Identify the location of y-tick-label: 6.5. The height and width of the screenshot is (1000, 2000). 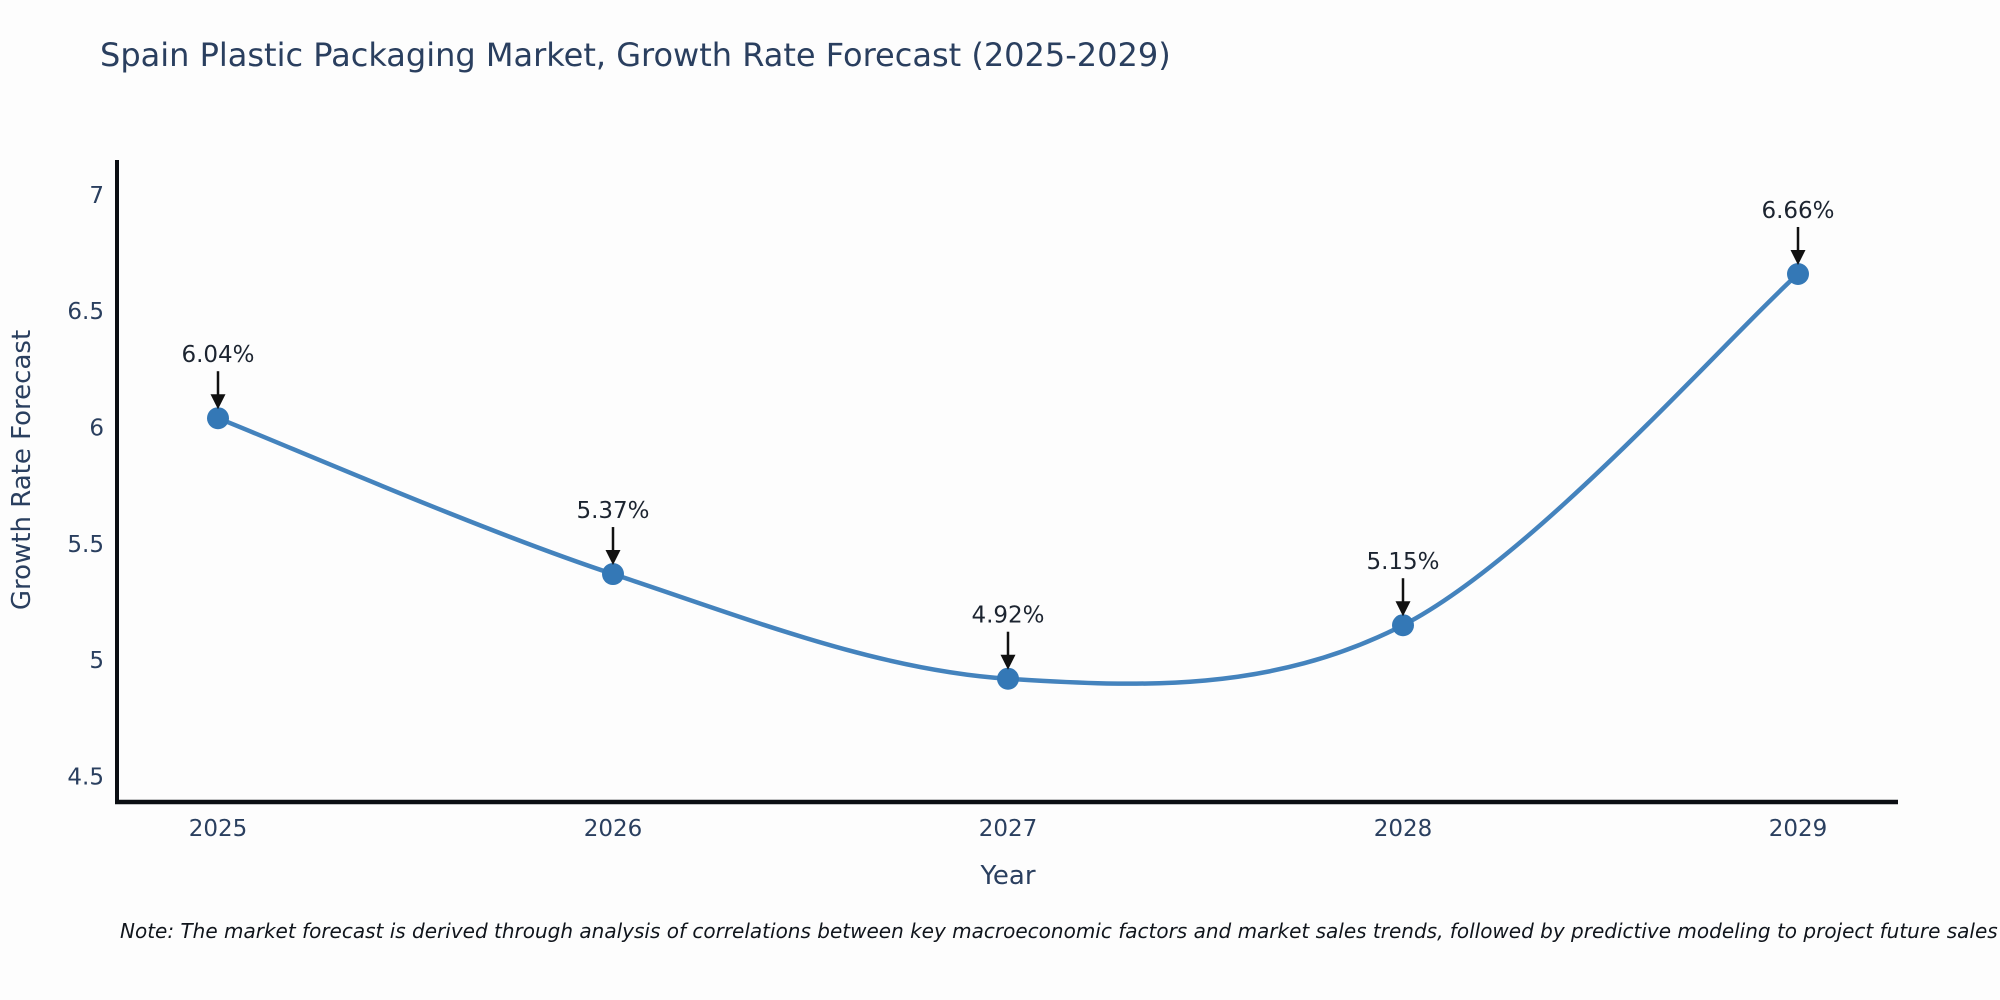
(85, 312).